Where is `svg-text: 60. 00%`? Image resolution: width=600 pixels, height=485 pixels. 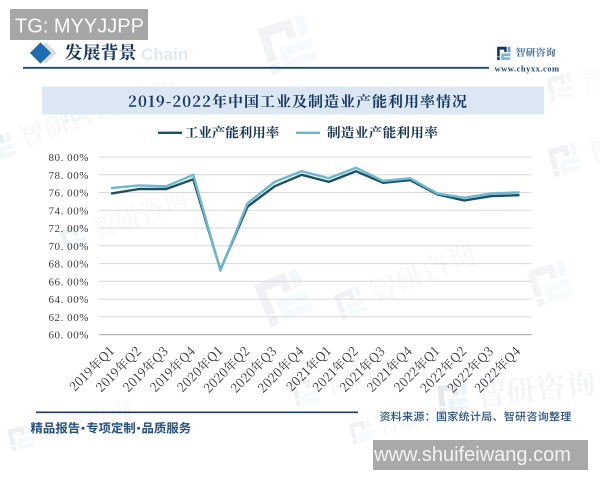 svg-text: 60. 00% is located at coordinates (68, 336).